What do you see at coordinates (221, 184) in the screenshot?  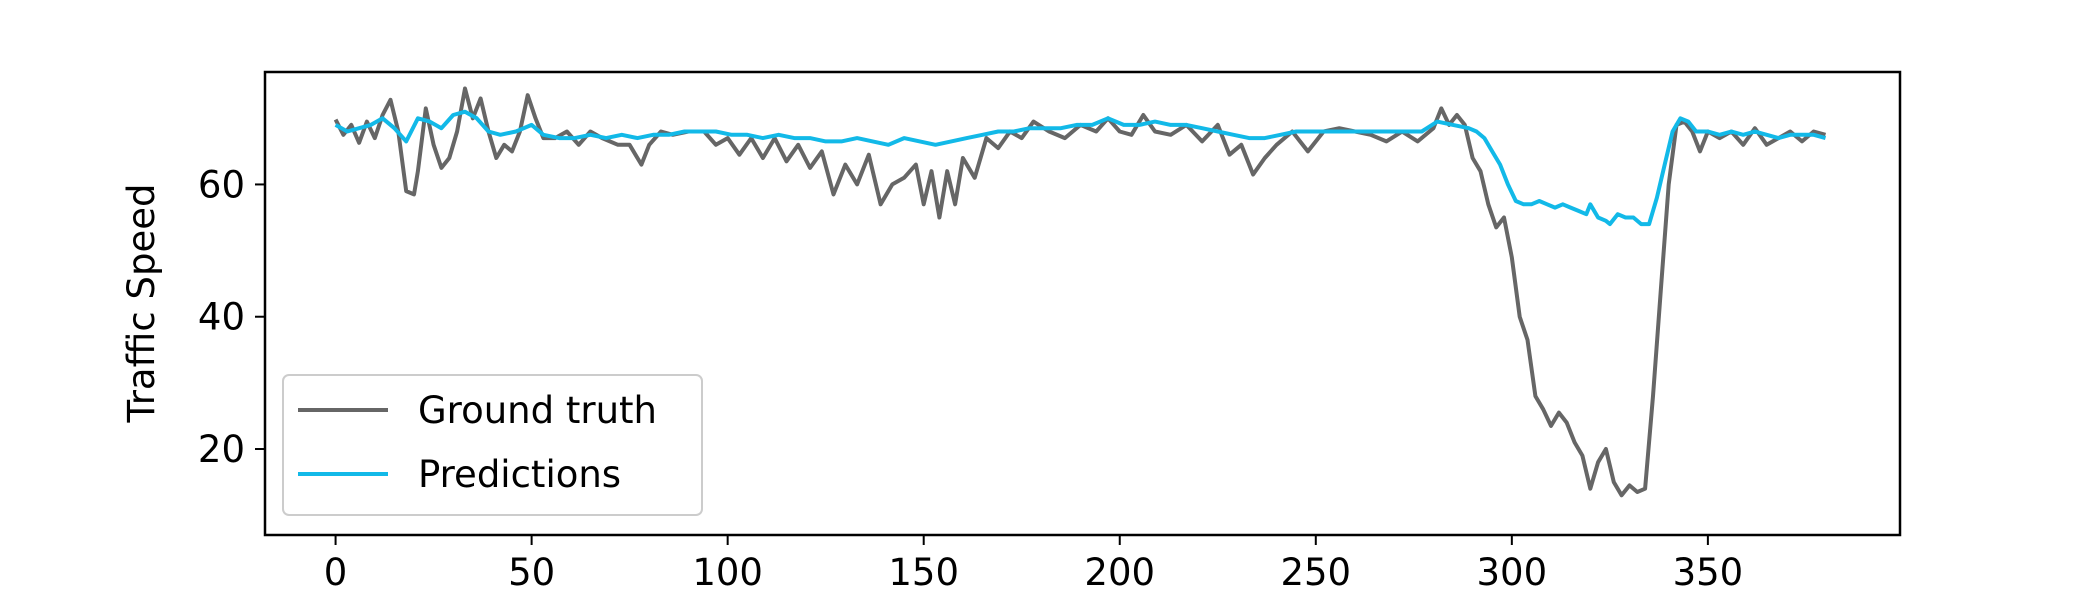 I see `y-tick-label: 60` at bounding box center [221, 184].